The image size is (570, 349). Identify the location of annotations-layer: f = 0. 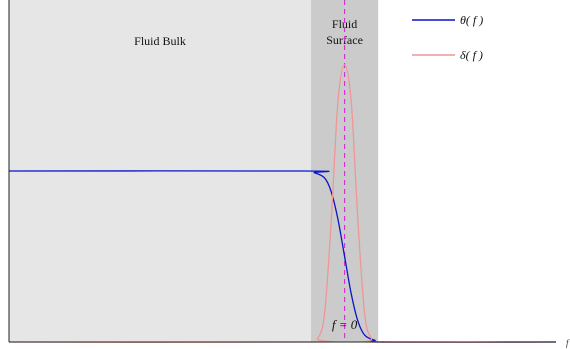
(345, 324).